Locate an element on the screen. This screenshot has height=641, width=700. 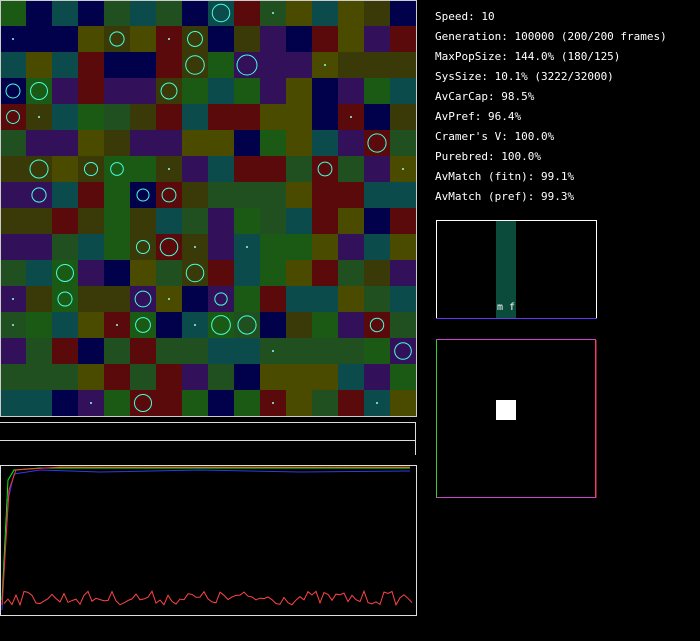
stat: AvMatch (fitn): 99.1% is located at coordinates (504, 176).